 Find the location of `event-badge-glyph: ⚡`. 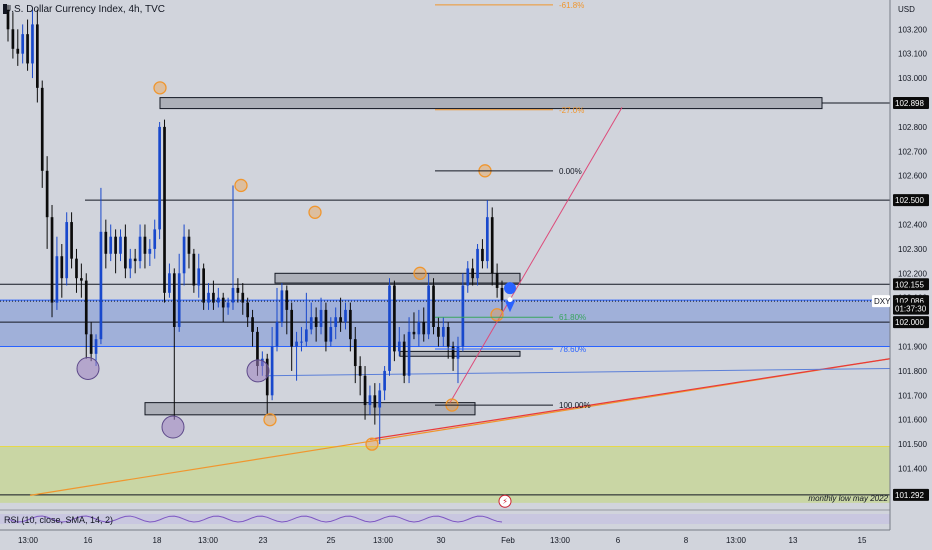

event-badge-glyph: ⚡ is located at coordinates (505, 501).